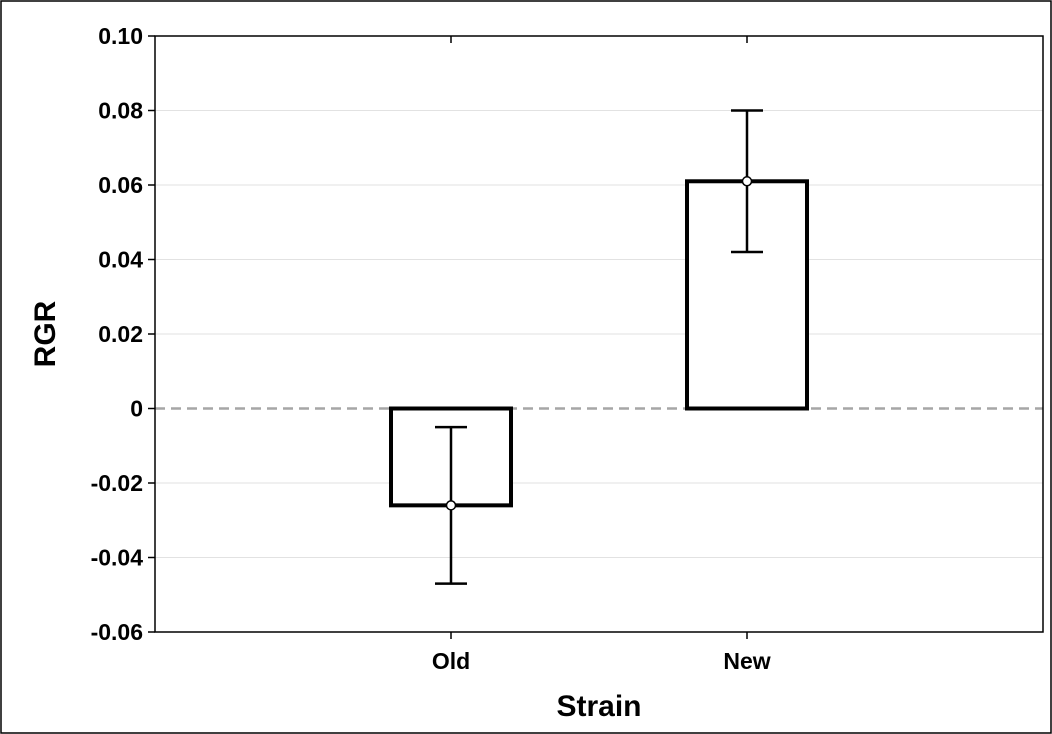 The width and height of the screenshot is (1052, 734). I want to click on y-tick-label: 0.02, so click(120, 334).